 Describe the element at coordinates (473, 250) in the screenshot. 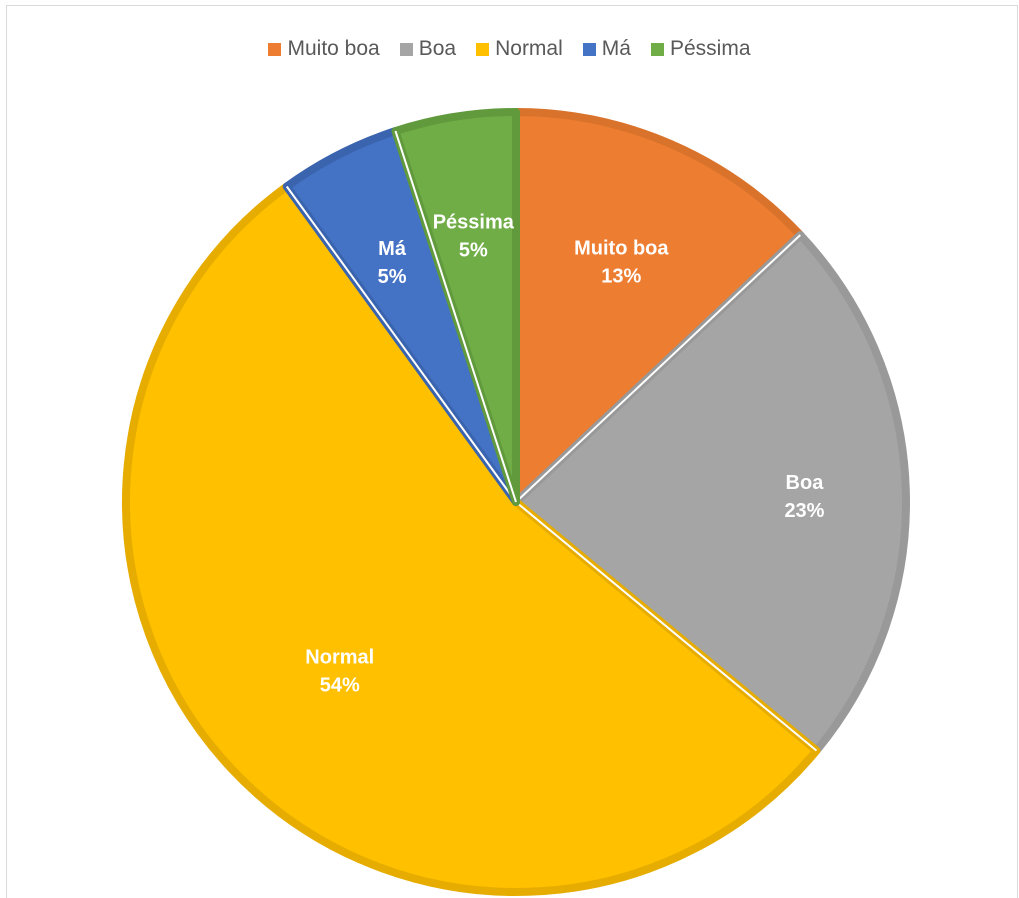

I see `data-label-value-pessima: 5%` at that location.